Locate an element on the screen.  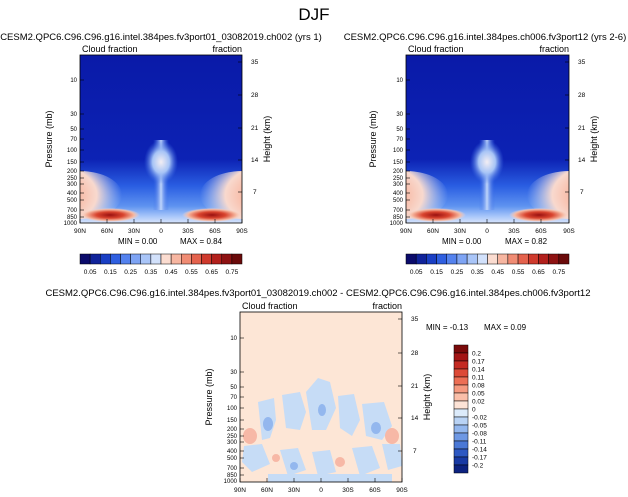
panel-1-ytick: 250 is located at coordinates (72, 179).